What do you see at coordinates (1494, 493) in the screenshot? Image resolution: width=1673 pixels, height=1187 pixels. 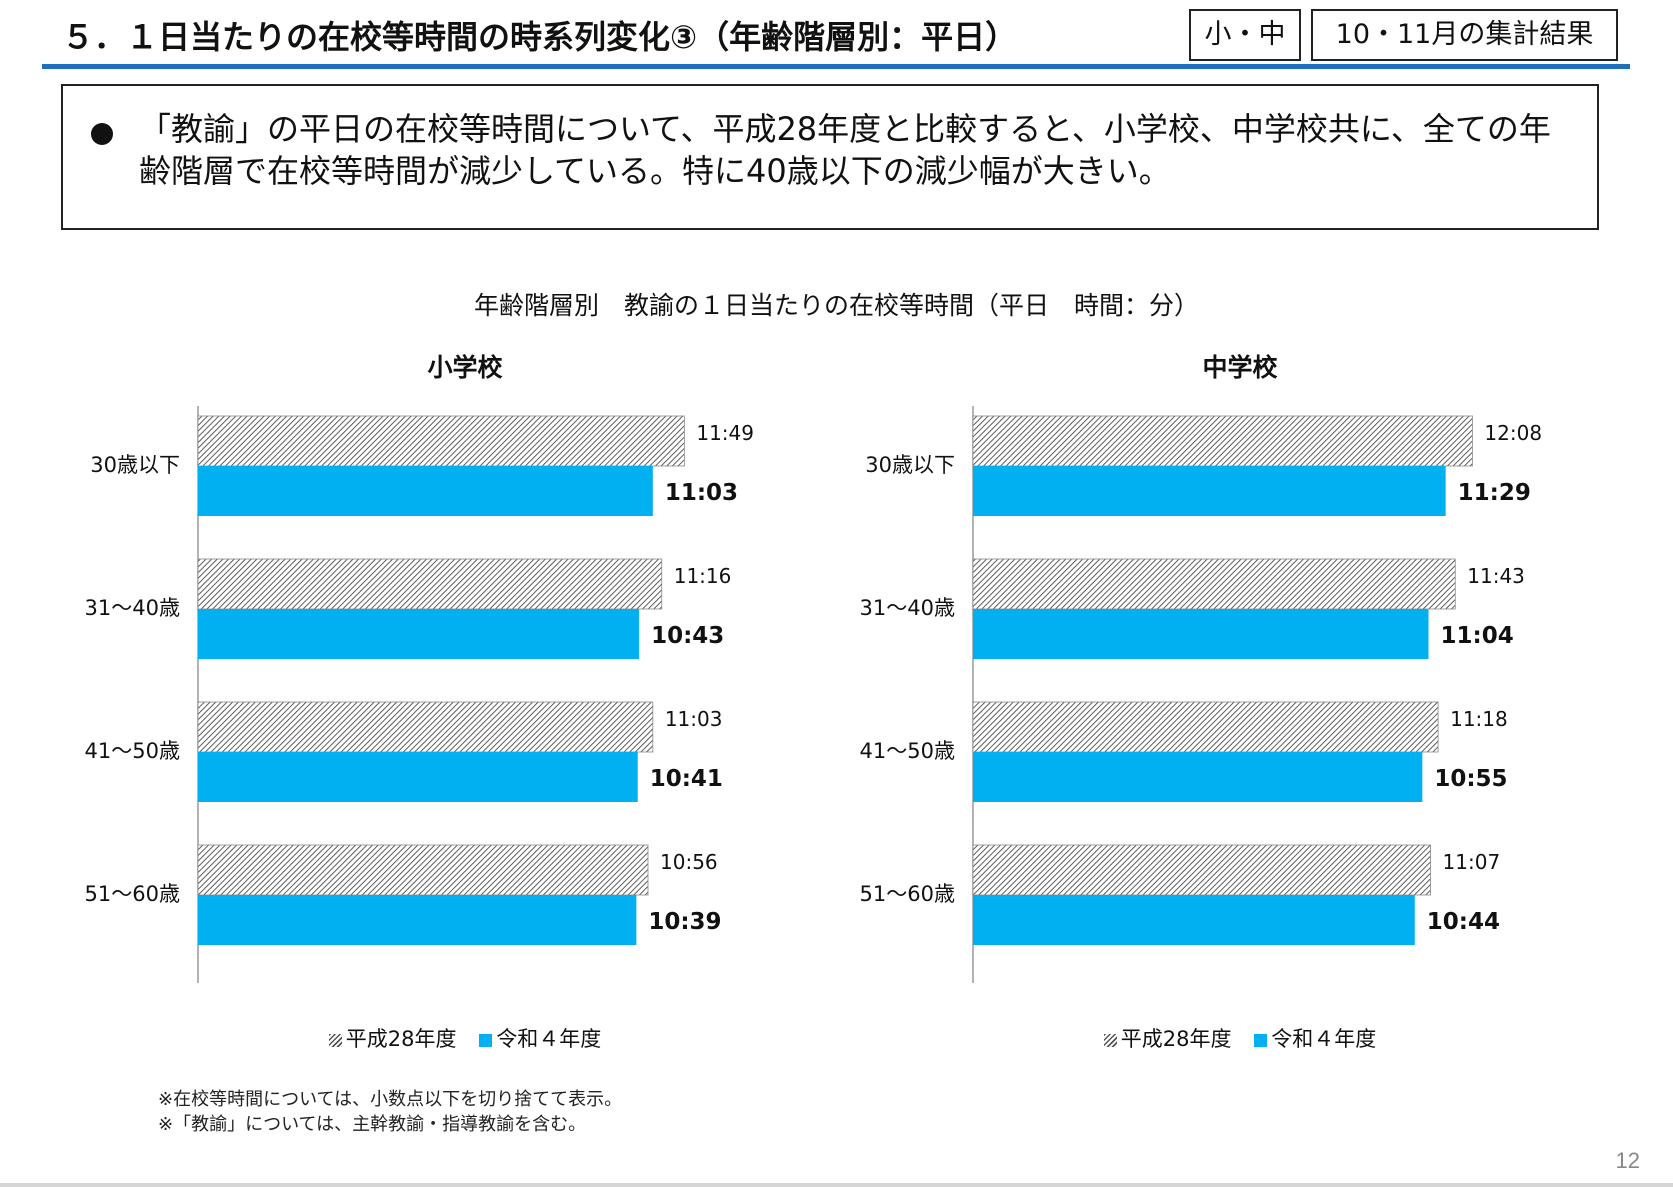 I see `data-label-r4: 11:29` at bounding box center [1494, 493].